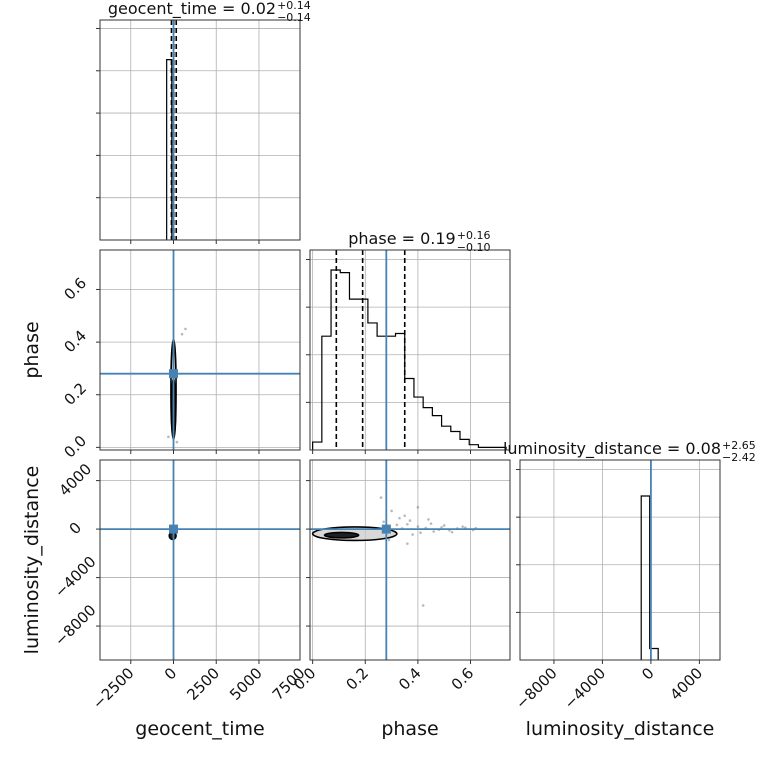  I want to click on density-phase-luminosity_distance, so click(410, 560).